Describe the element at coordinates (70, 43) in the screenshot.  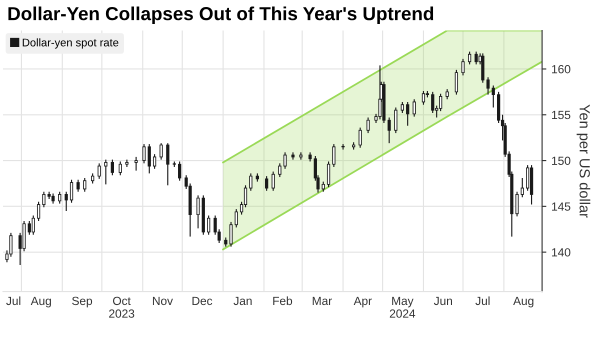
I see `legend-label: Dollar-yen spot rate` at that location.